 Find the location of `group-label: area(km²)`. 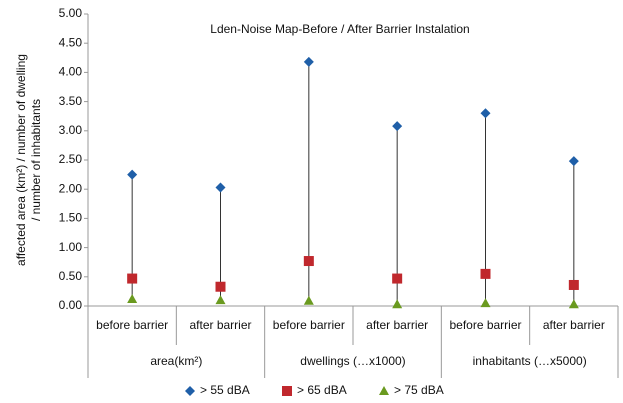

group-label: area(km²) is located at coordinates (176, 361).